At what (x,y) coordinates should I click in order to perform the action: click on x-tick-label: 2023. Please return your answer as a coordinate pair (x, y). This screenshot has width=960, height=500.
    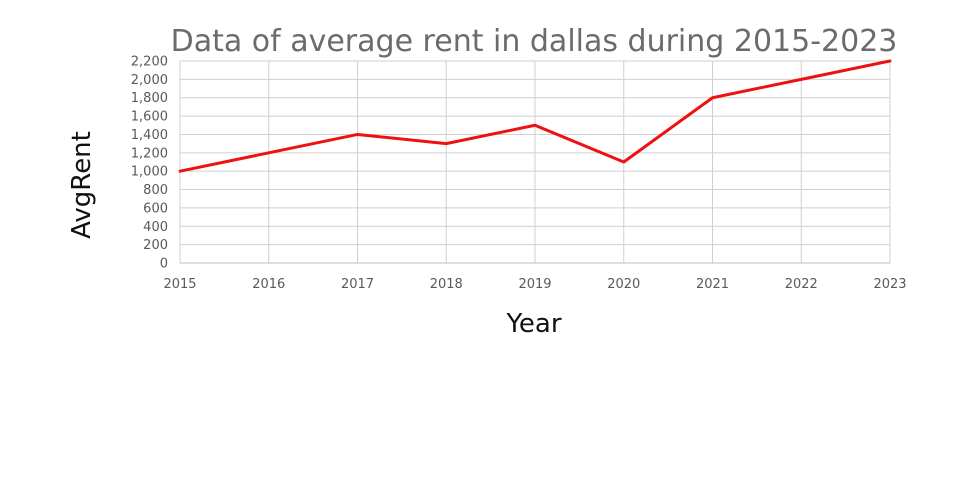
    Looking at the image, I should click on (889, 284).